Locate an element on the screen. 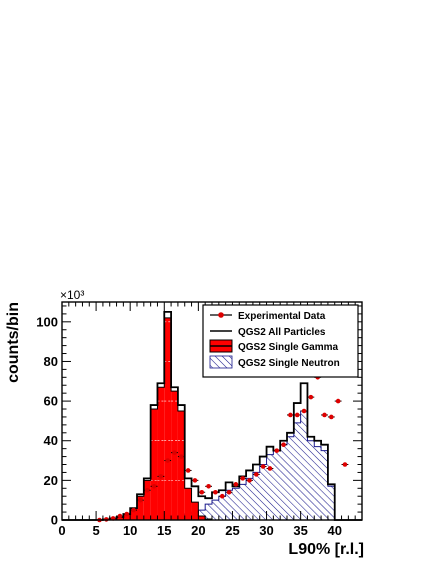  y-tick-label: 0 is located at coordinates (54, 520).